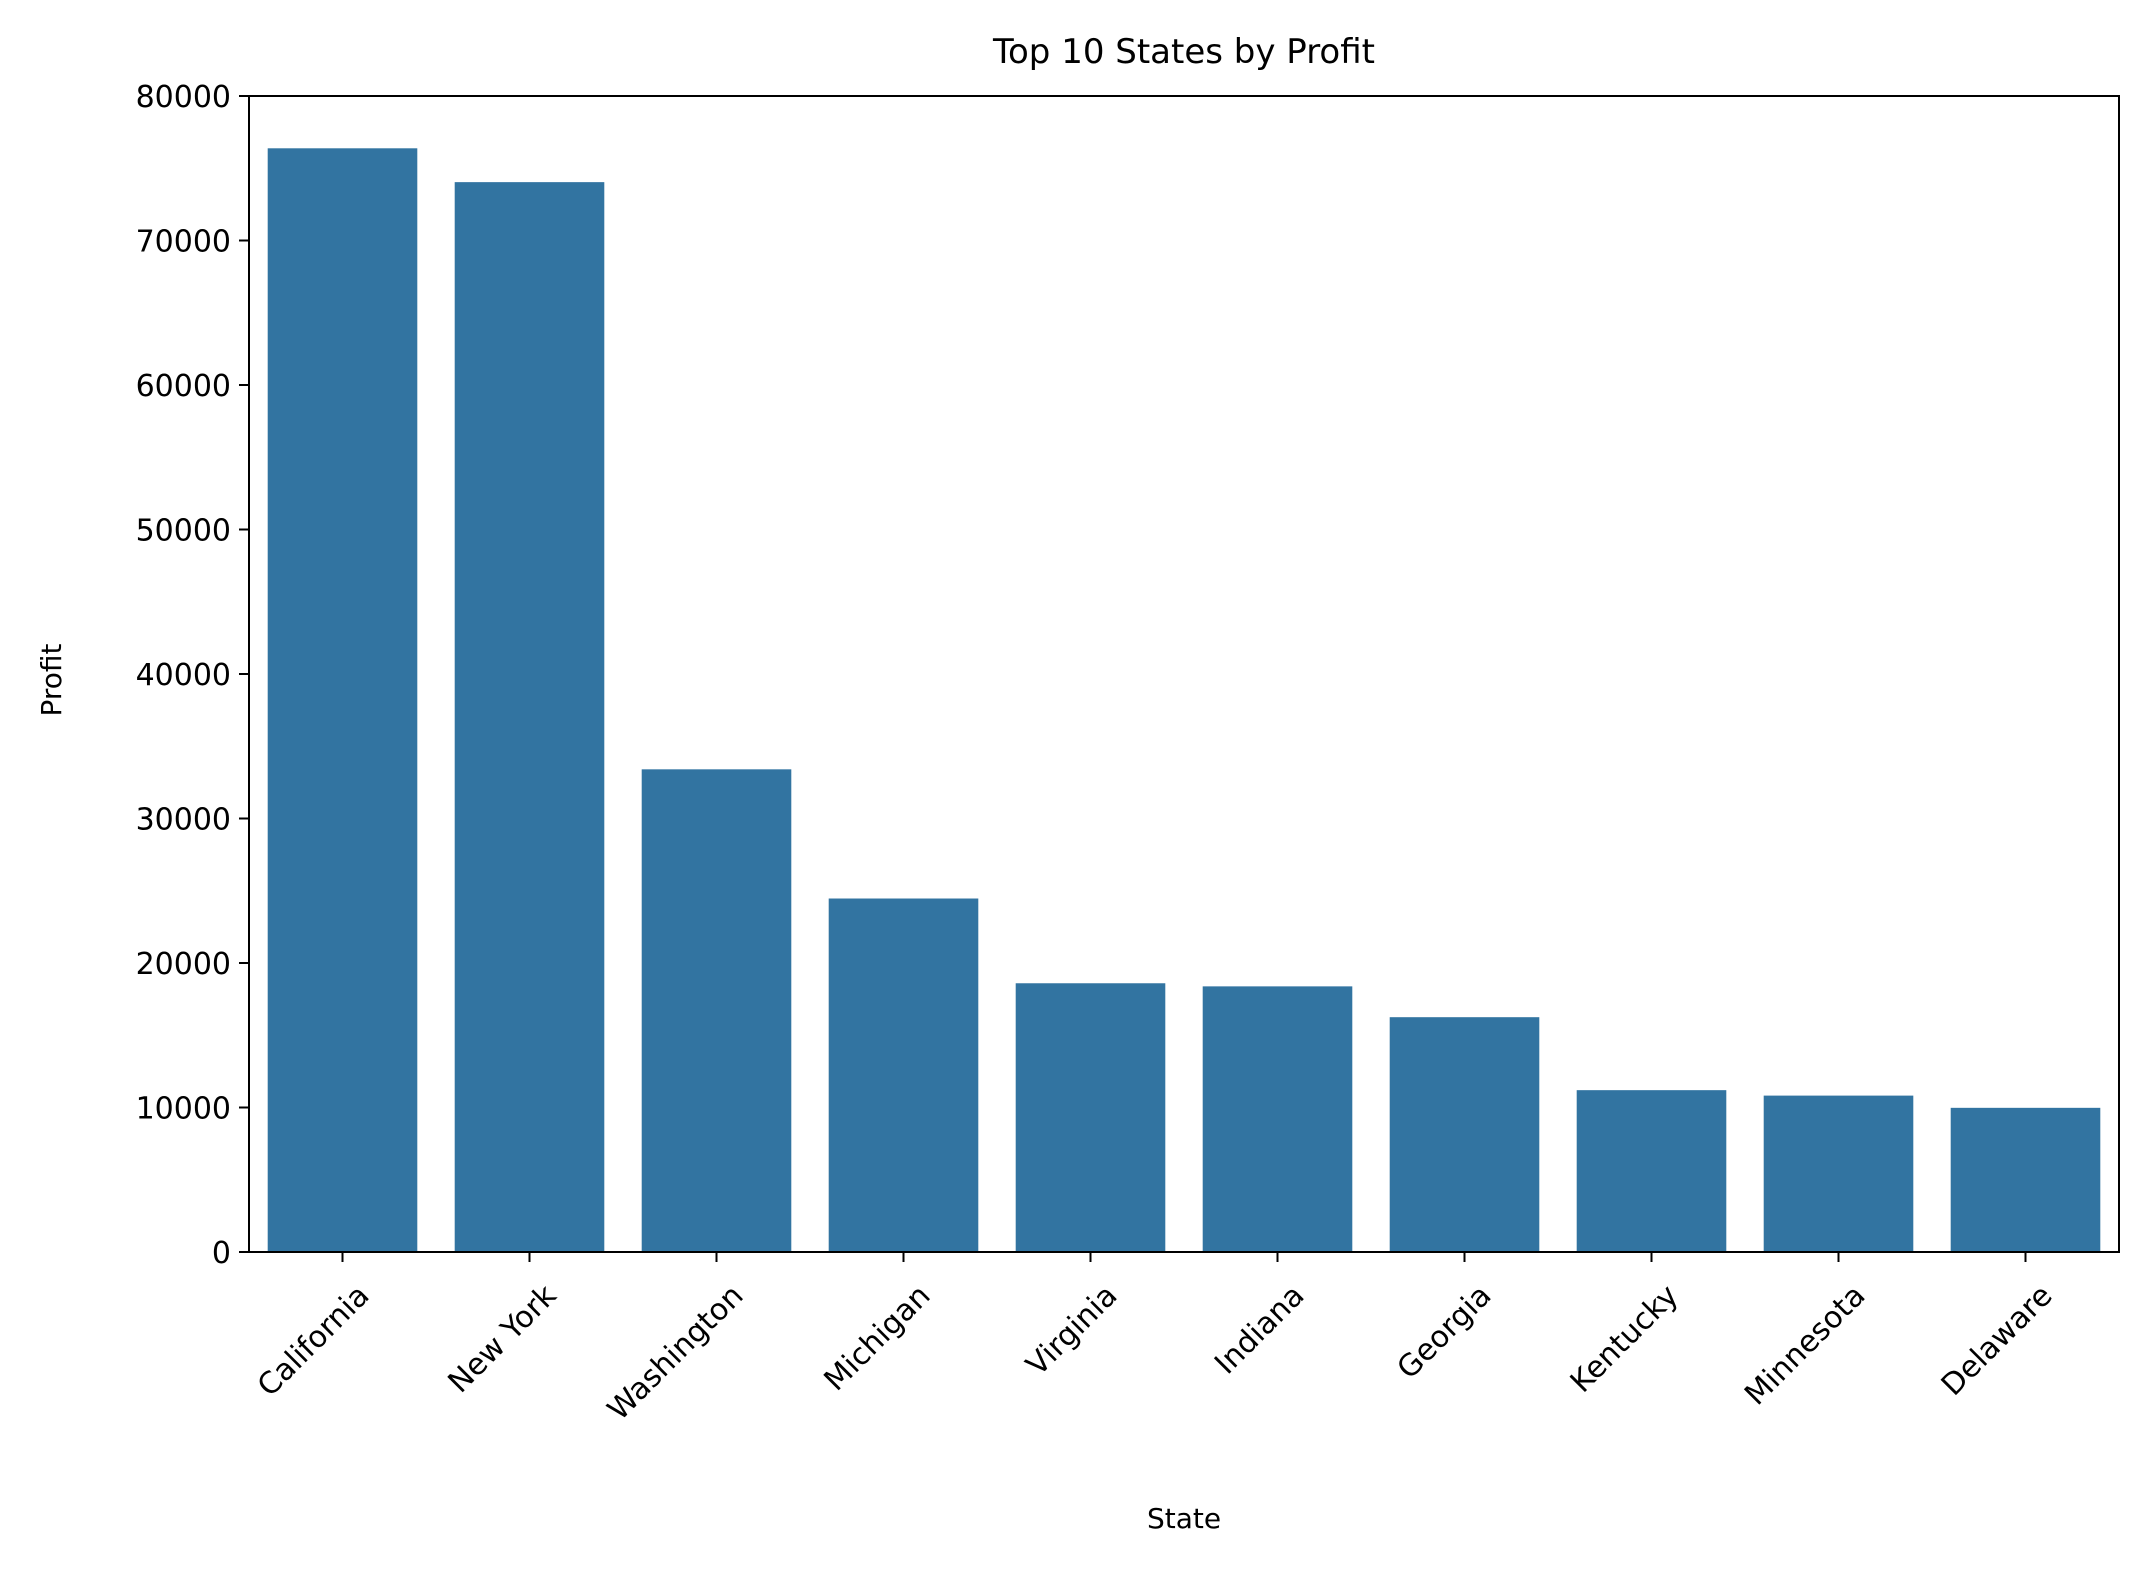 The height and width of the screenshot is (1569, 2138). Describe the element at coordinates (51, 679) in the screenshot. I see `y-axis-label: Profit` at that location.